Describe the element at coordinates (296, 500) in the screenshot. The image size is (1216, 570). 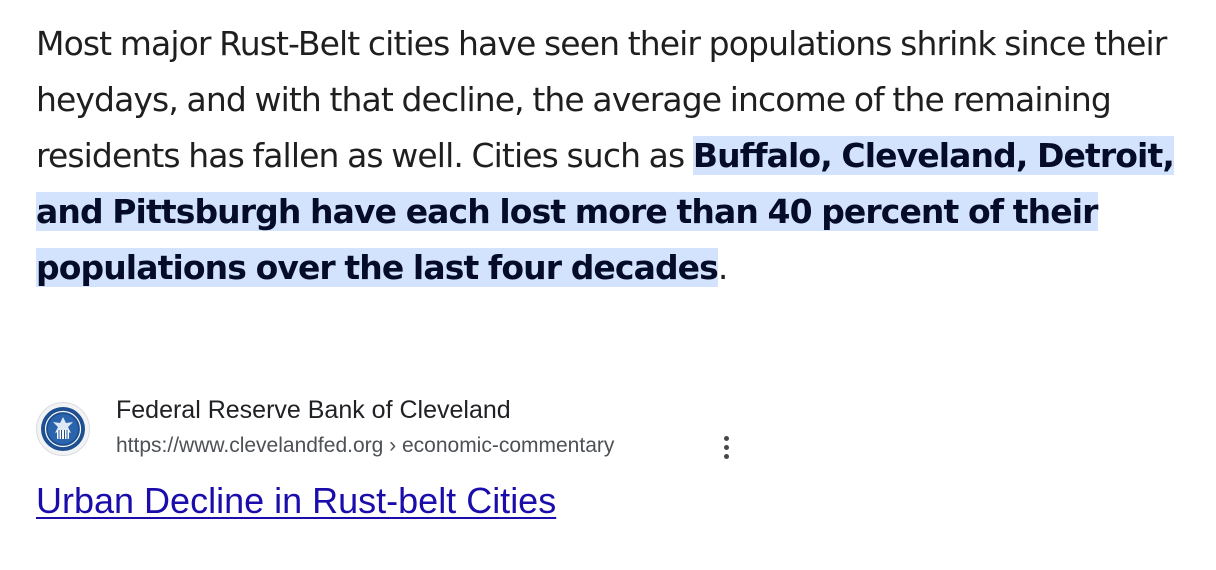
I see `result-title-link: Urban Decline in Rust-belt Cities` at that location.